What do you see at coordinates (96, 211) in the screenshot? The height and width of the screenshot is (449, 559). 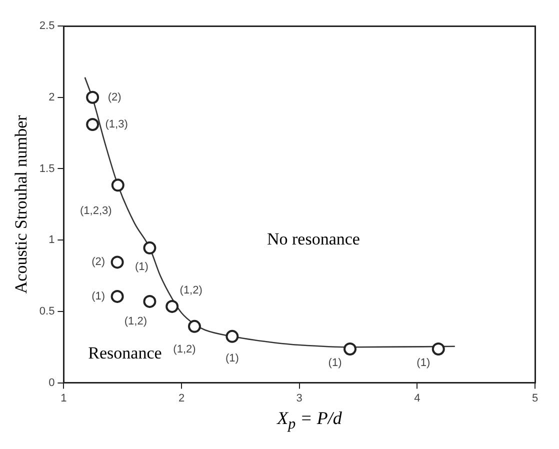 I see `annotation: (1,2,3)` at bounding box center [96, 211].